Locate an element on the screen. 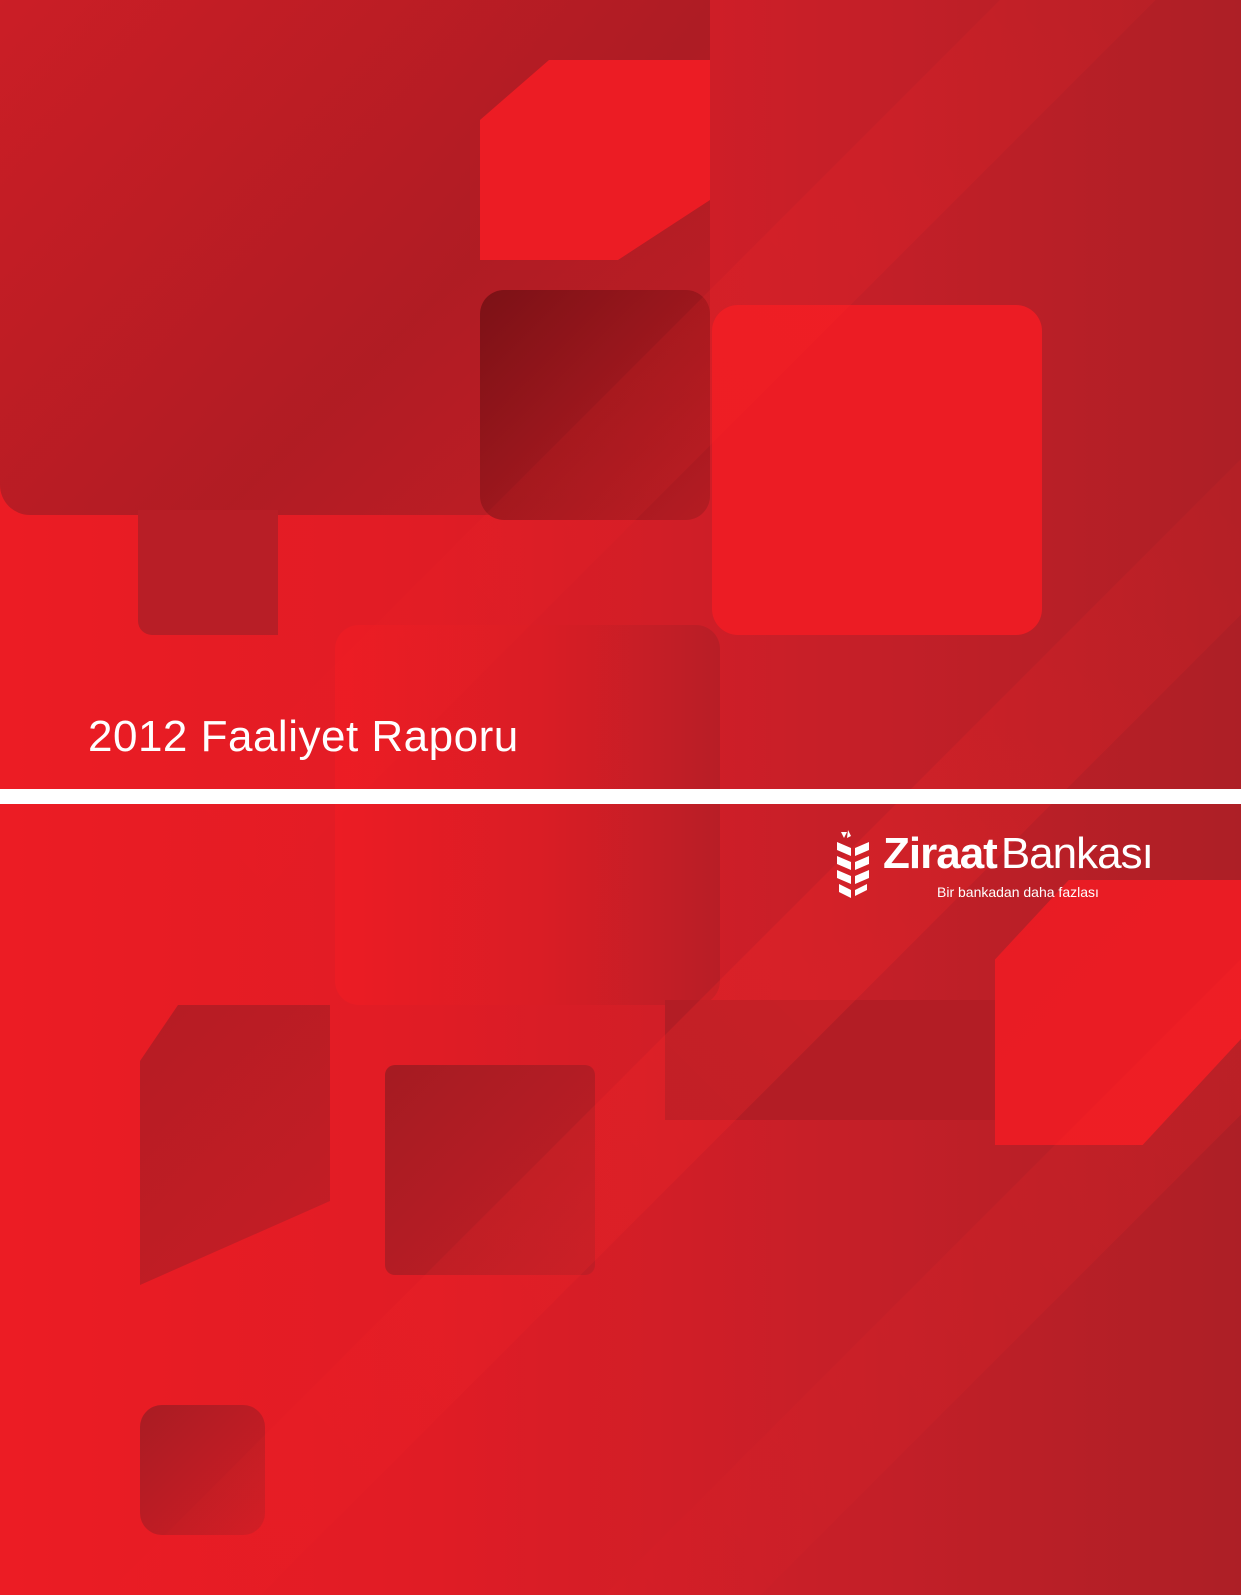  bank-tagline: Bir bankadan daha fazlası is located at coordinates (1018, 892).